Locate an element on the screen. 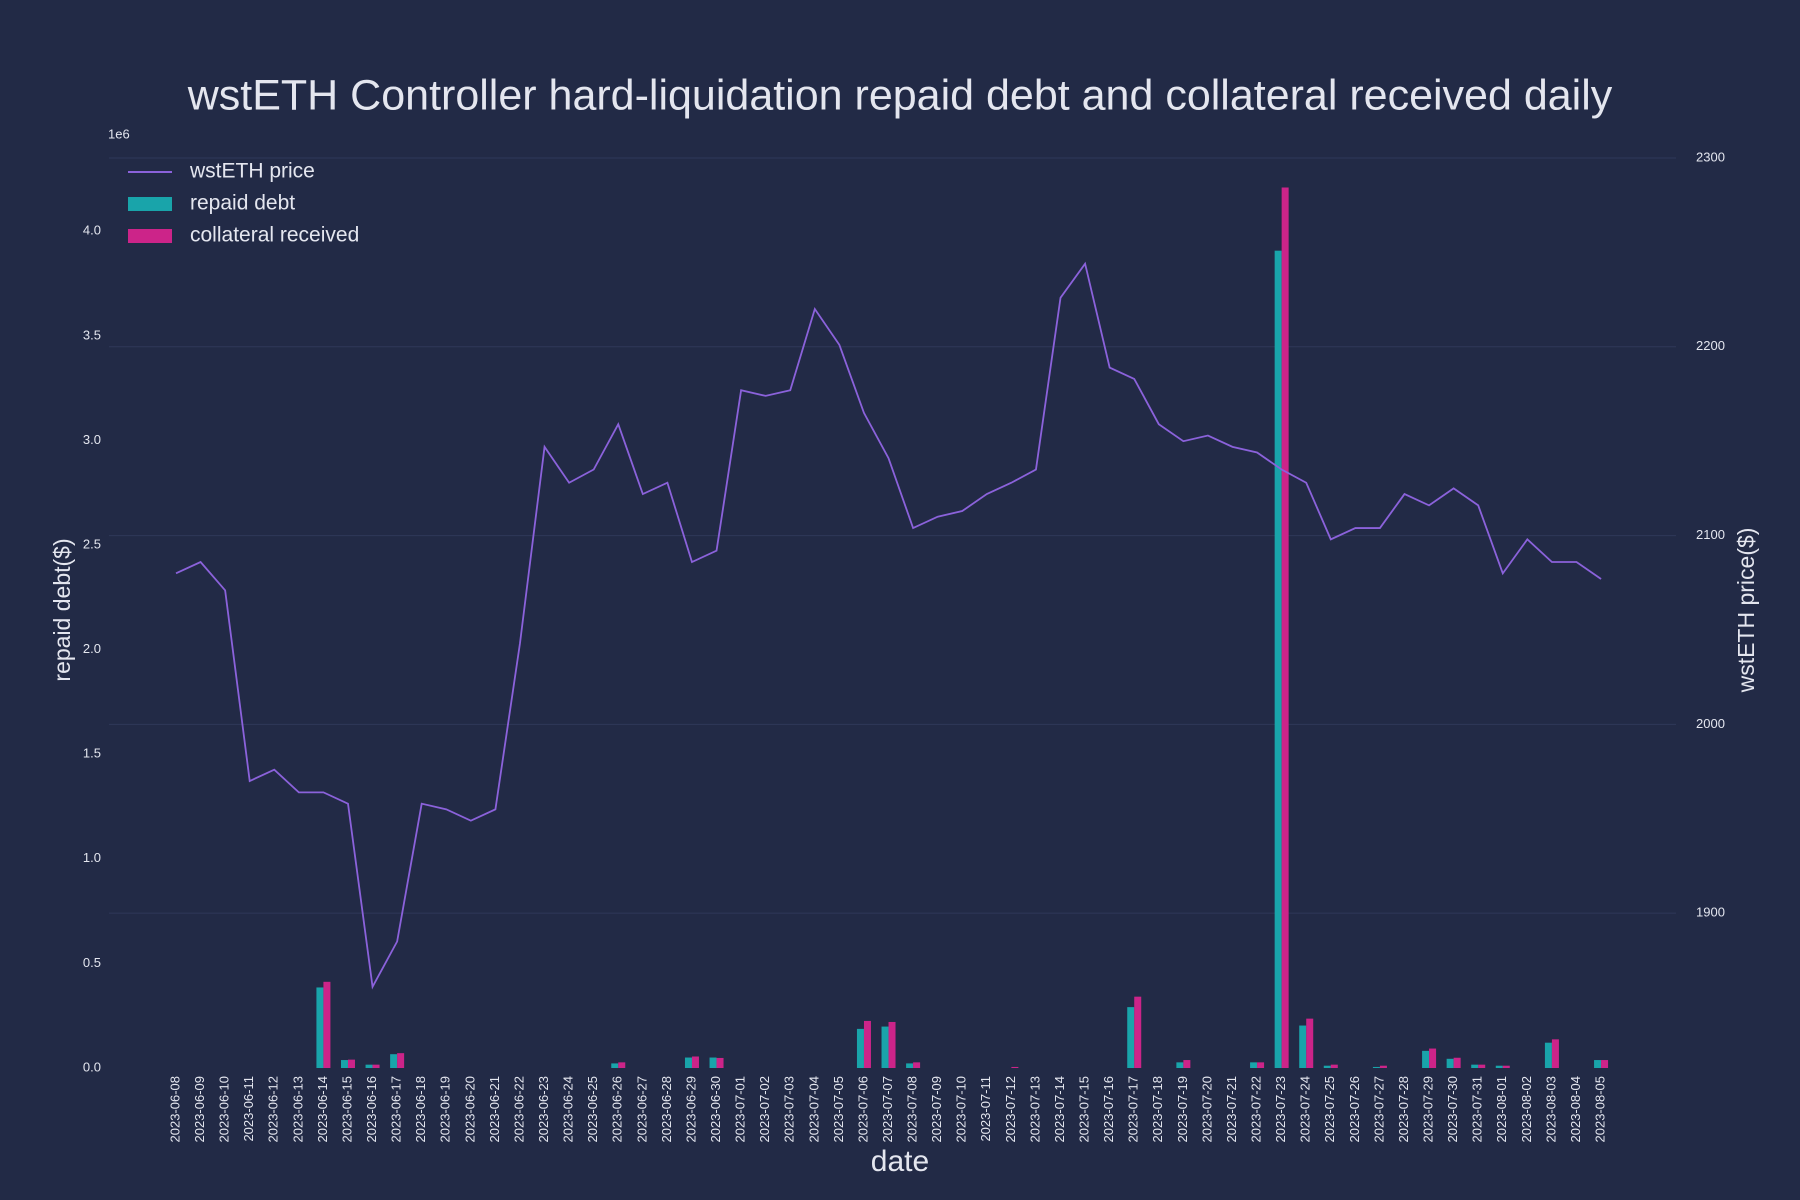  x-tick-label: 2023-07-19 is located at coordinates (1182, 1109).